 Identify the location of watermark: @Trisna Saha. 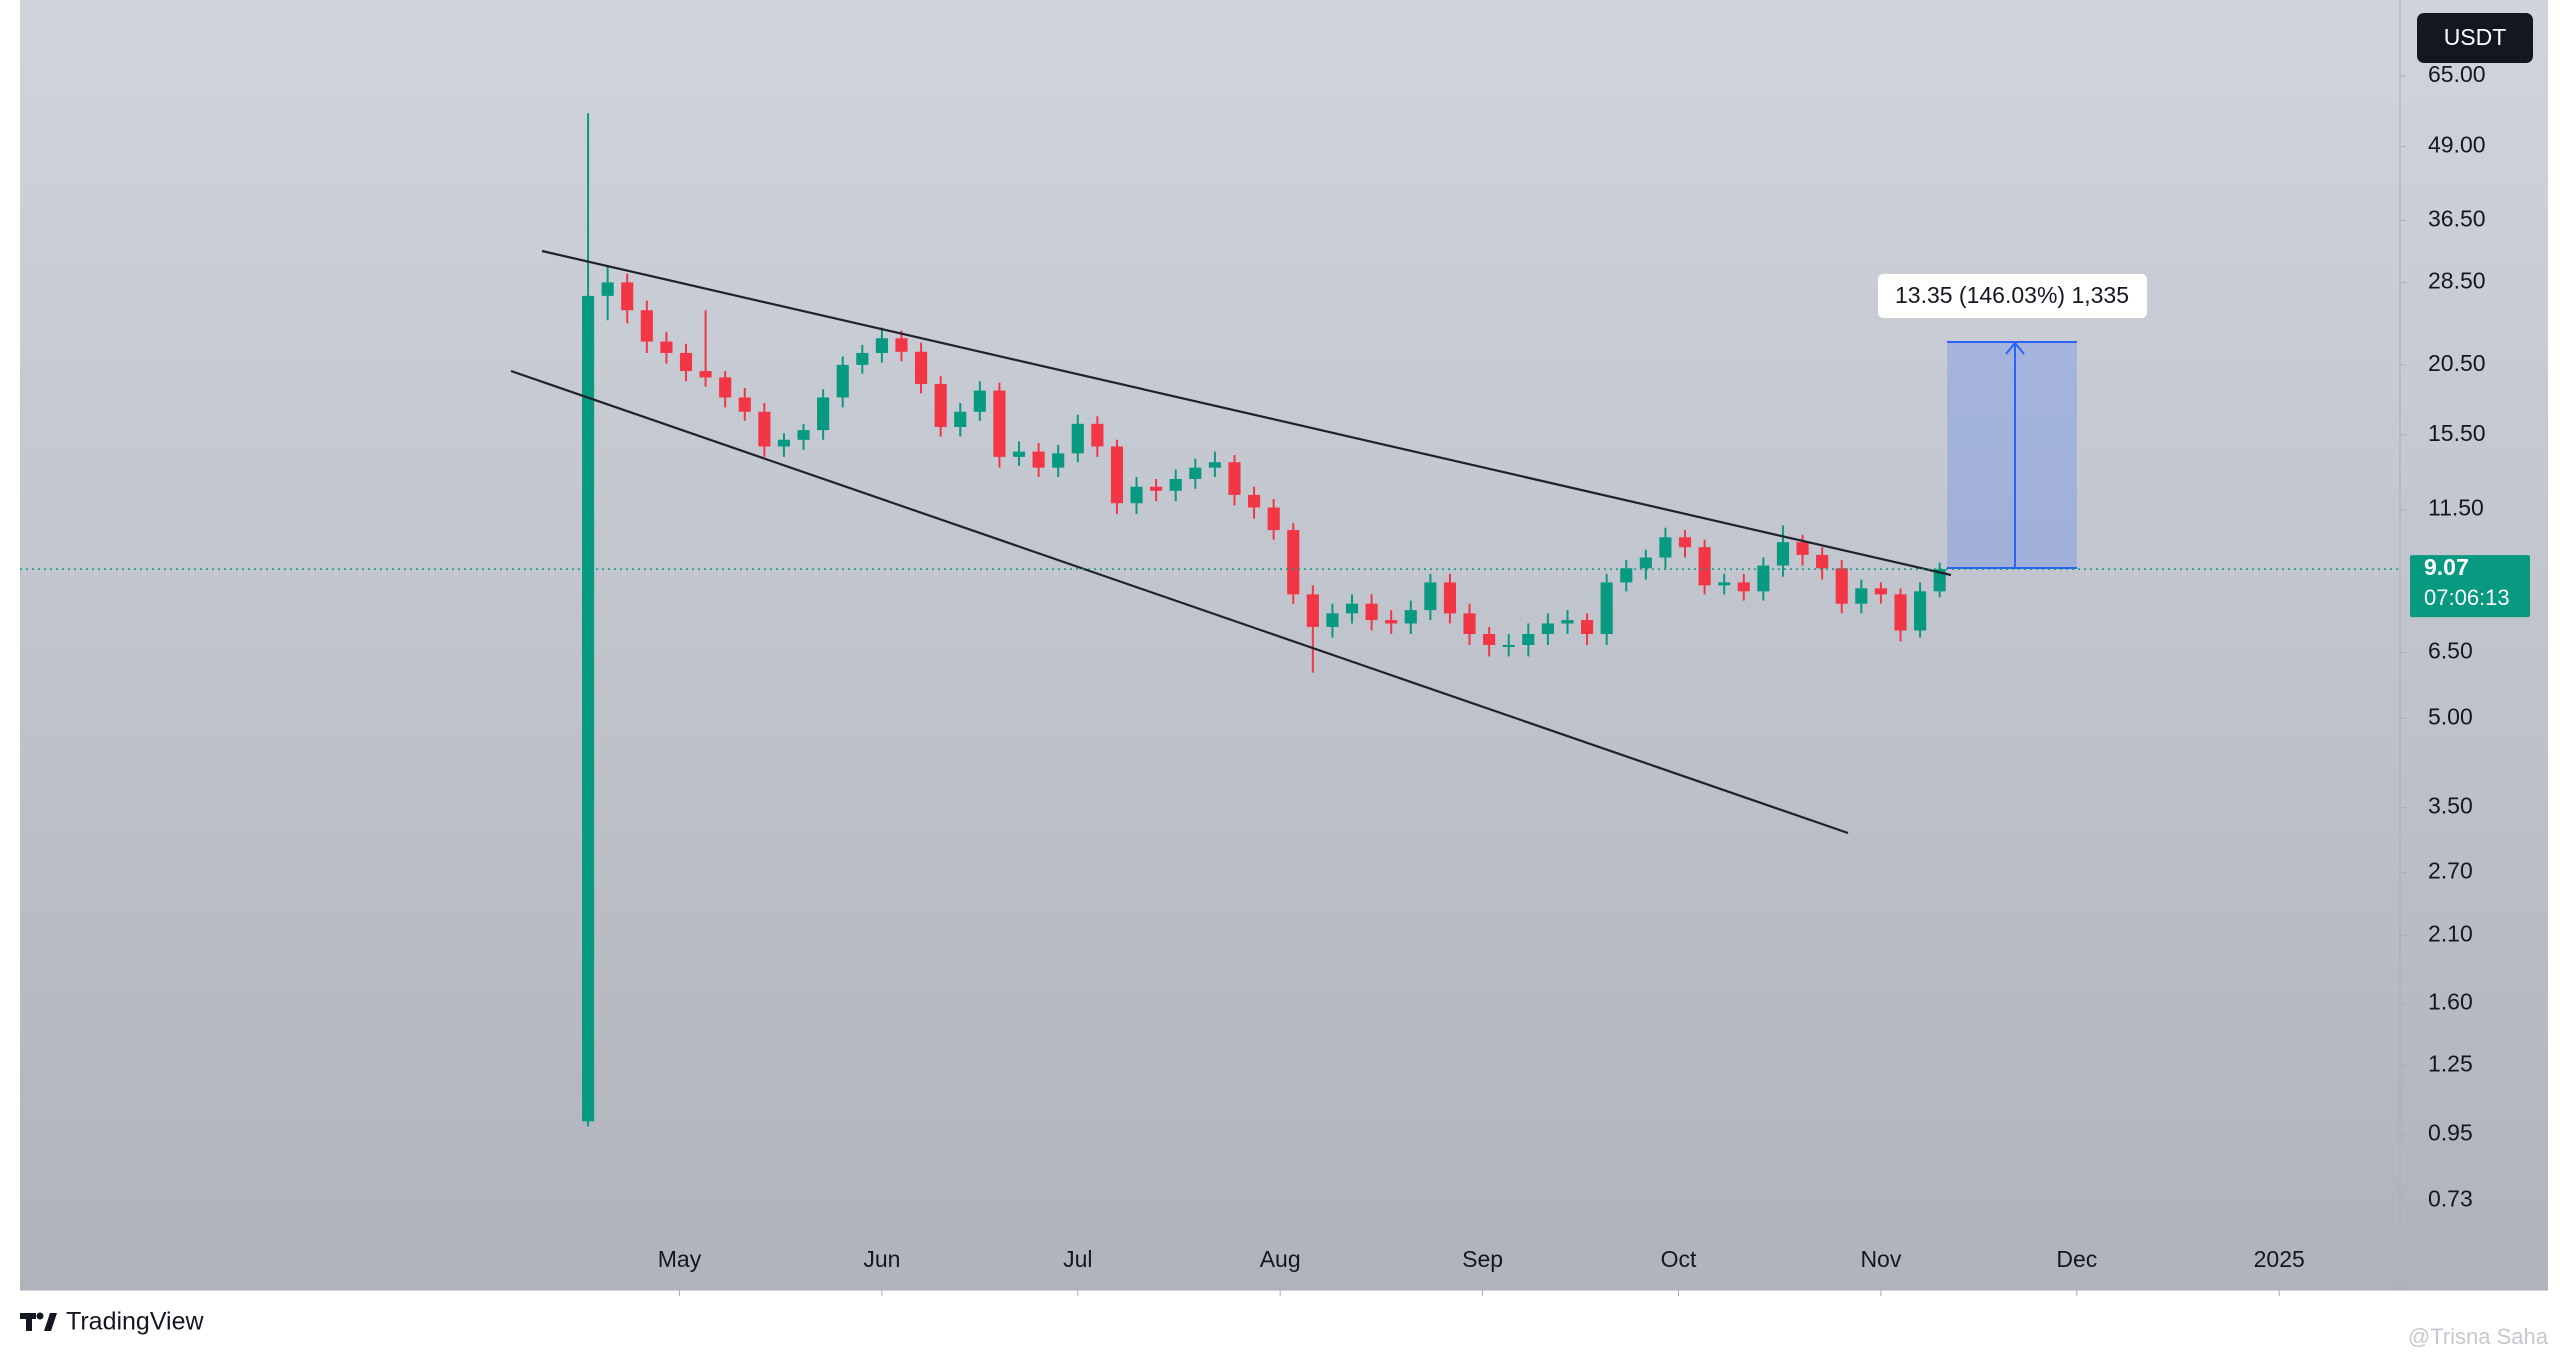
(2478, 1336).